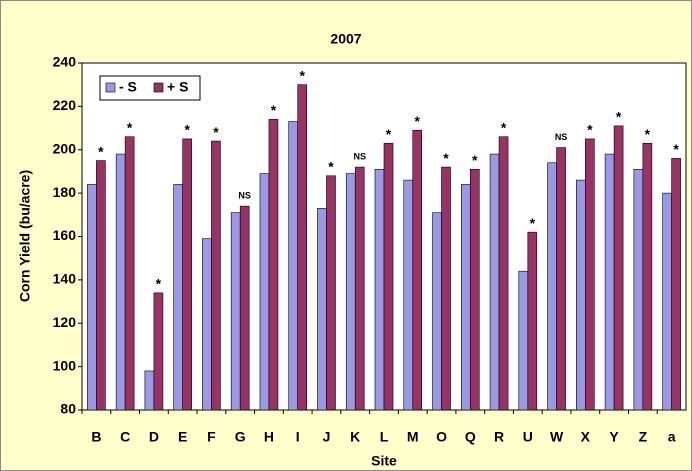 The height and width of the screenshot is (471, 692). What do you see at coordinates (327, 437) in the screenshot?
I see `x-tick-label: J` at bounding box center [327, 437].